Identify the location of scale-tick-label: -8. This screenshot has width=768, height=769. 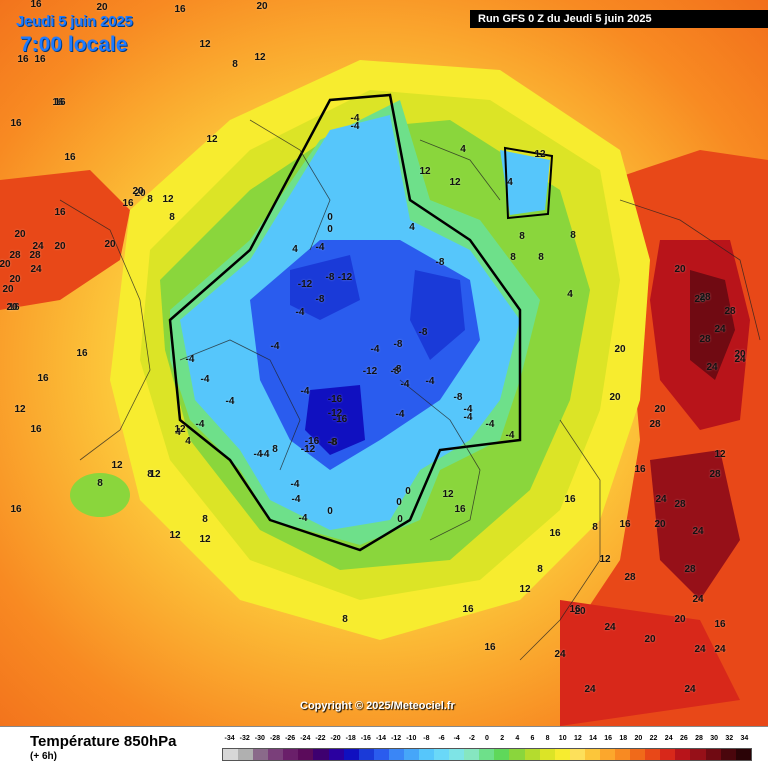
(426, 738).